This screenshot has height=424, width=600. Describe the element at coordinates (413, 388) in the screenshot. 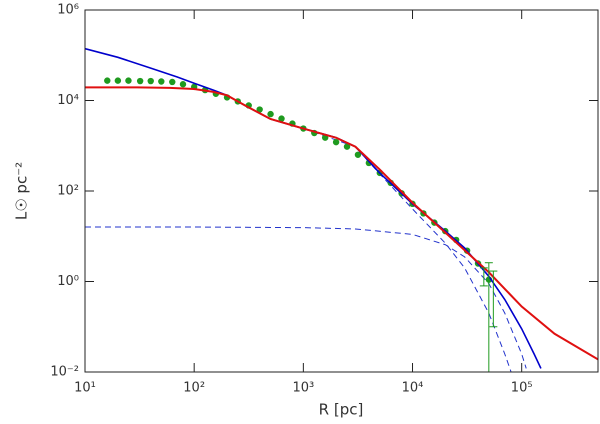

I see `x-tick-label: 10⁴` at that location.